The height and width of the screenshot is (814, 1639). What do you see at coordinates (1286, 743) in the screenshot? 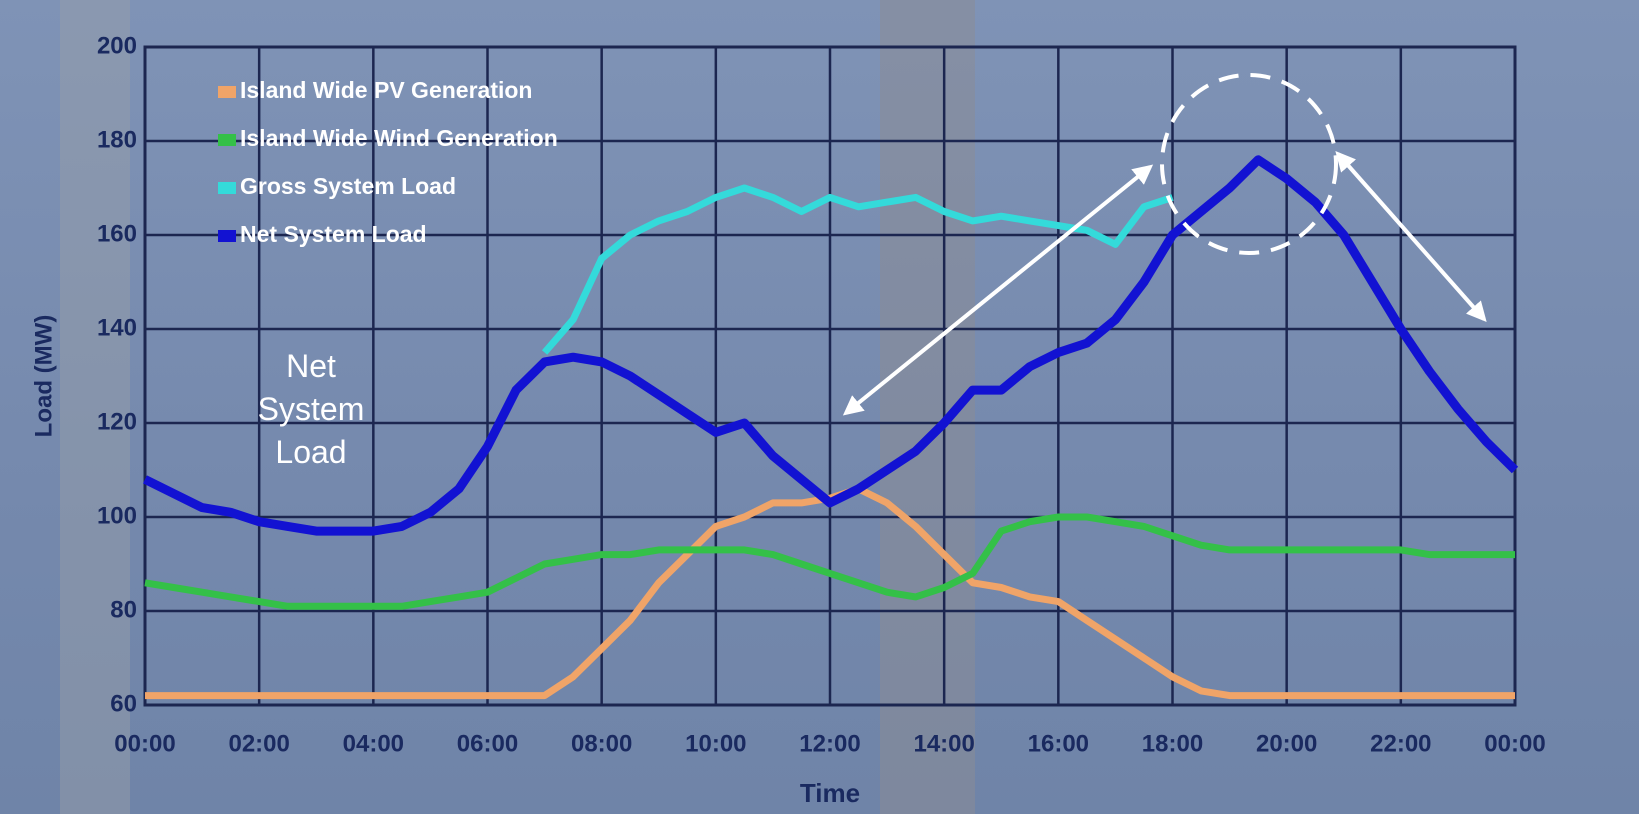
I see `x-tick-label: 20:00` at bounding box center [1286, 743].